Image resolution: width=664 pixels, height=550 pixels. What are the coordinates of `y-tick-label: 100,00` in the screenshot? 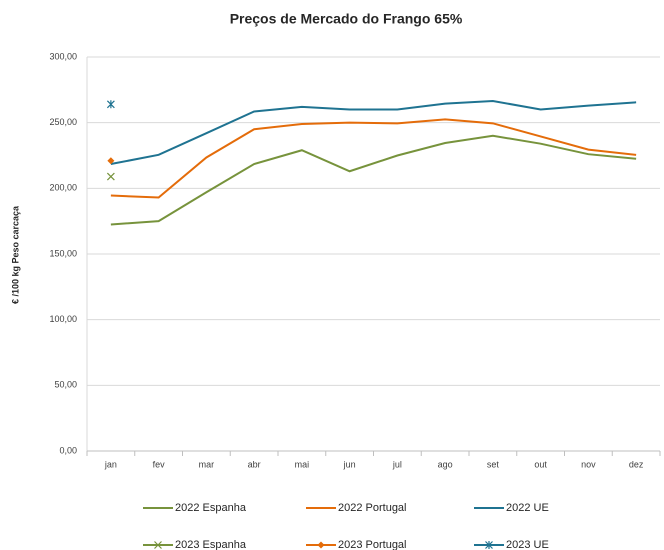 It's located at (63, 319).